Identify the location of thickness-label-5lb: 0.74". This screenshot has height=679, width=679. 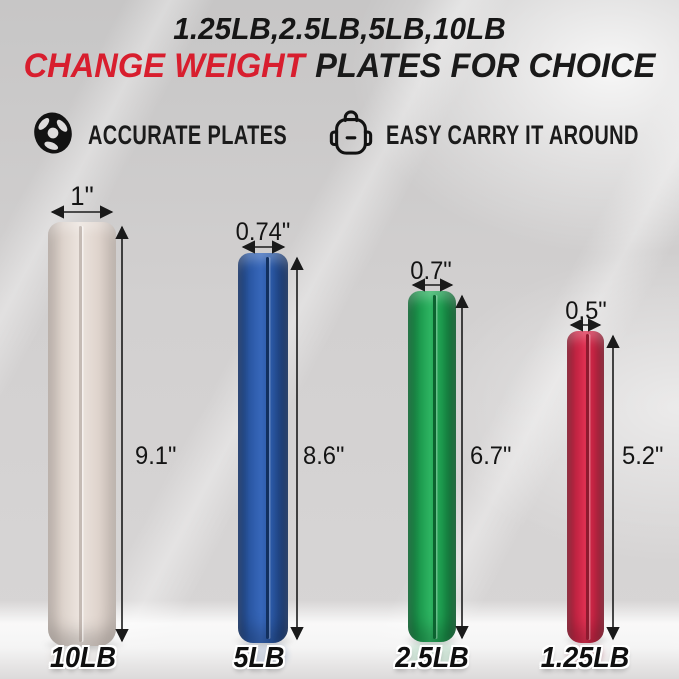
(263, 232).